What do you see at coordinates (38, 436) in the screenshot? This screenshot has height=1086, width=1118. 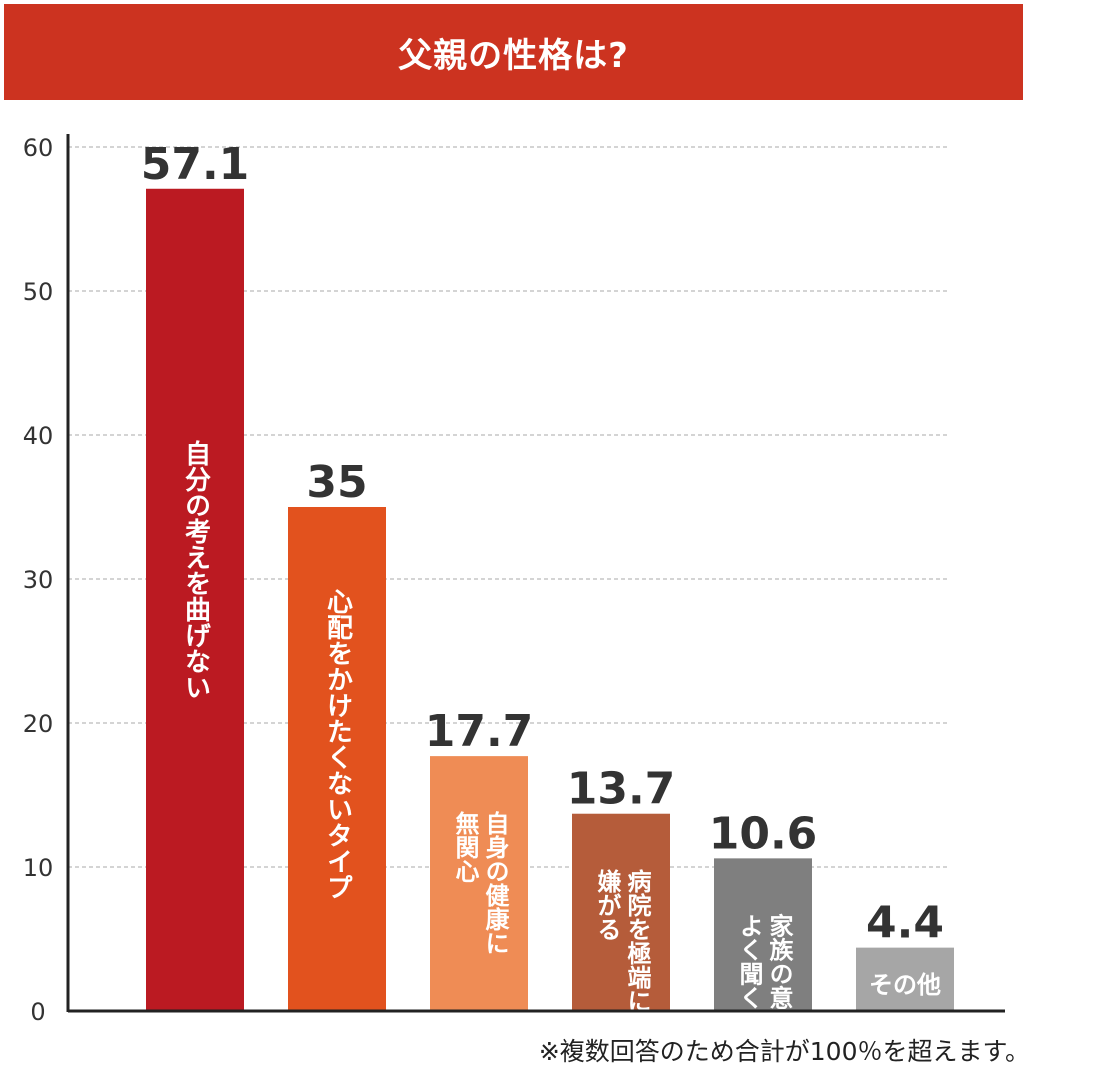 I see `y-tick-label: 40` at bounding box center [38, 436].